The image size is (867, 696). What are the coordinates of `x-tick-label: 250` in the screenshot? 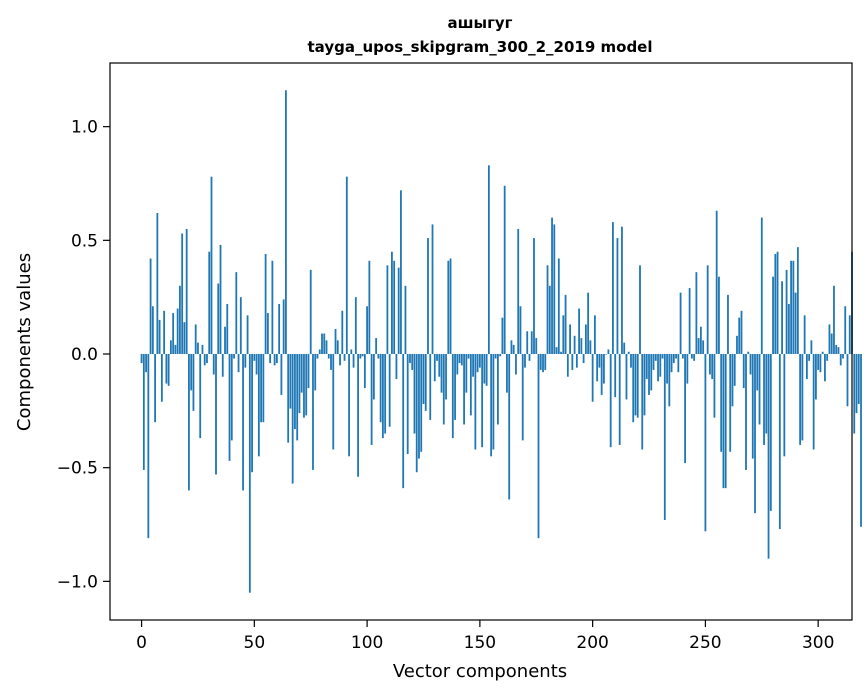 It's located at (705, 643).